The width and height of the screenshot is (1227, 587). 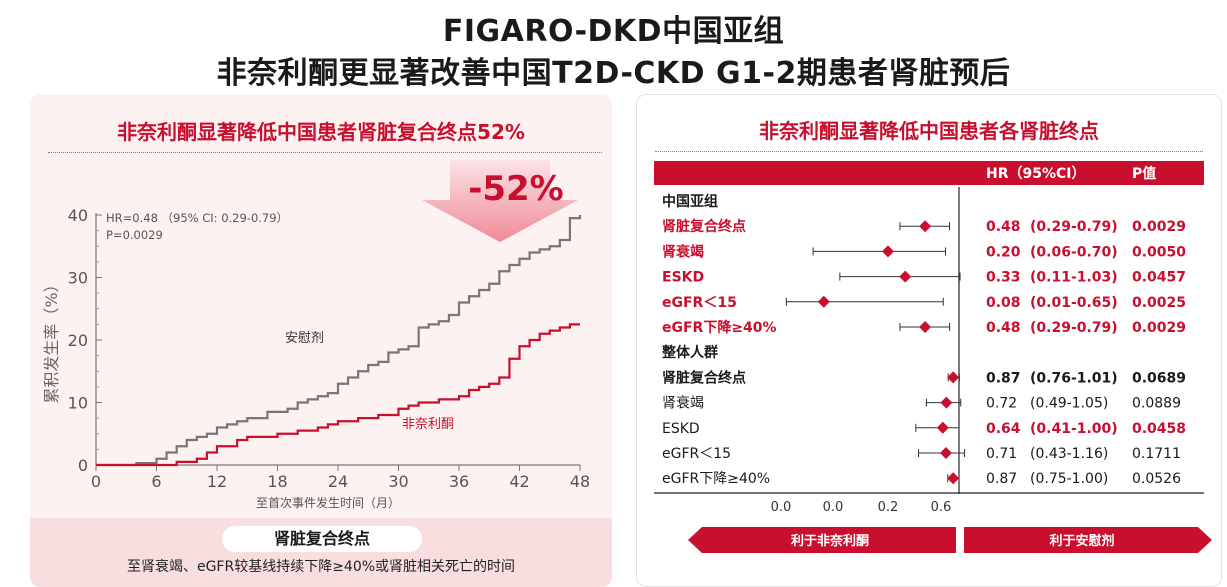 I want to click on km-x-tick-label: 18, so click(x=277, y=481).